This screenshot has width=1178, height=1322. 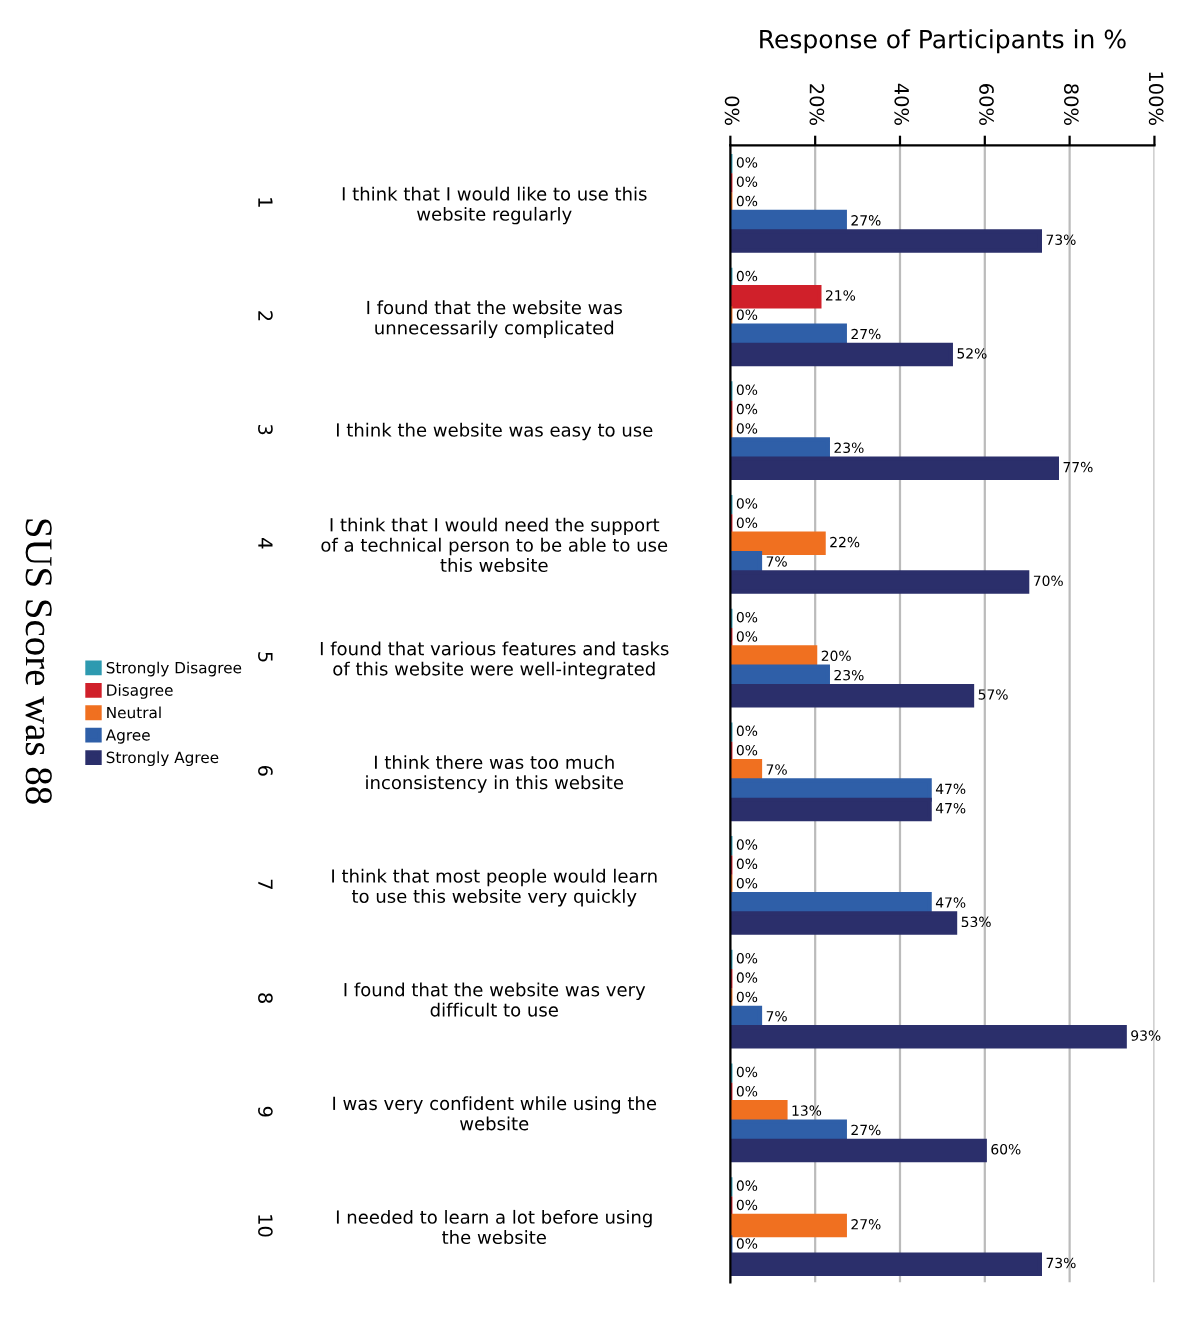 I want to click on x-axis-title: Response of Participants in %, so click(x=943, y=41).